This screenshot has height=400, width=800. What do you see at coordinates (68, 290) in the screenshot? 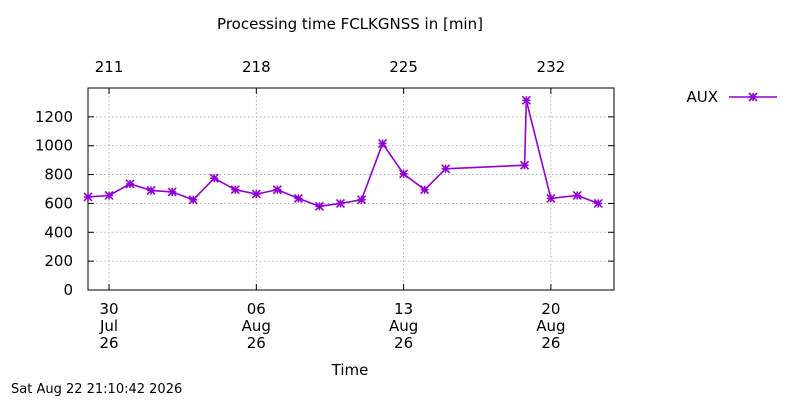
I see `y-tick-label: 0` at bounding box center [68, 290].